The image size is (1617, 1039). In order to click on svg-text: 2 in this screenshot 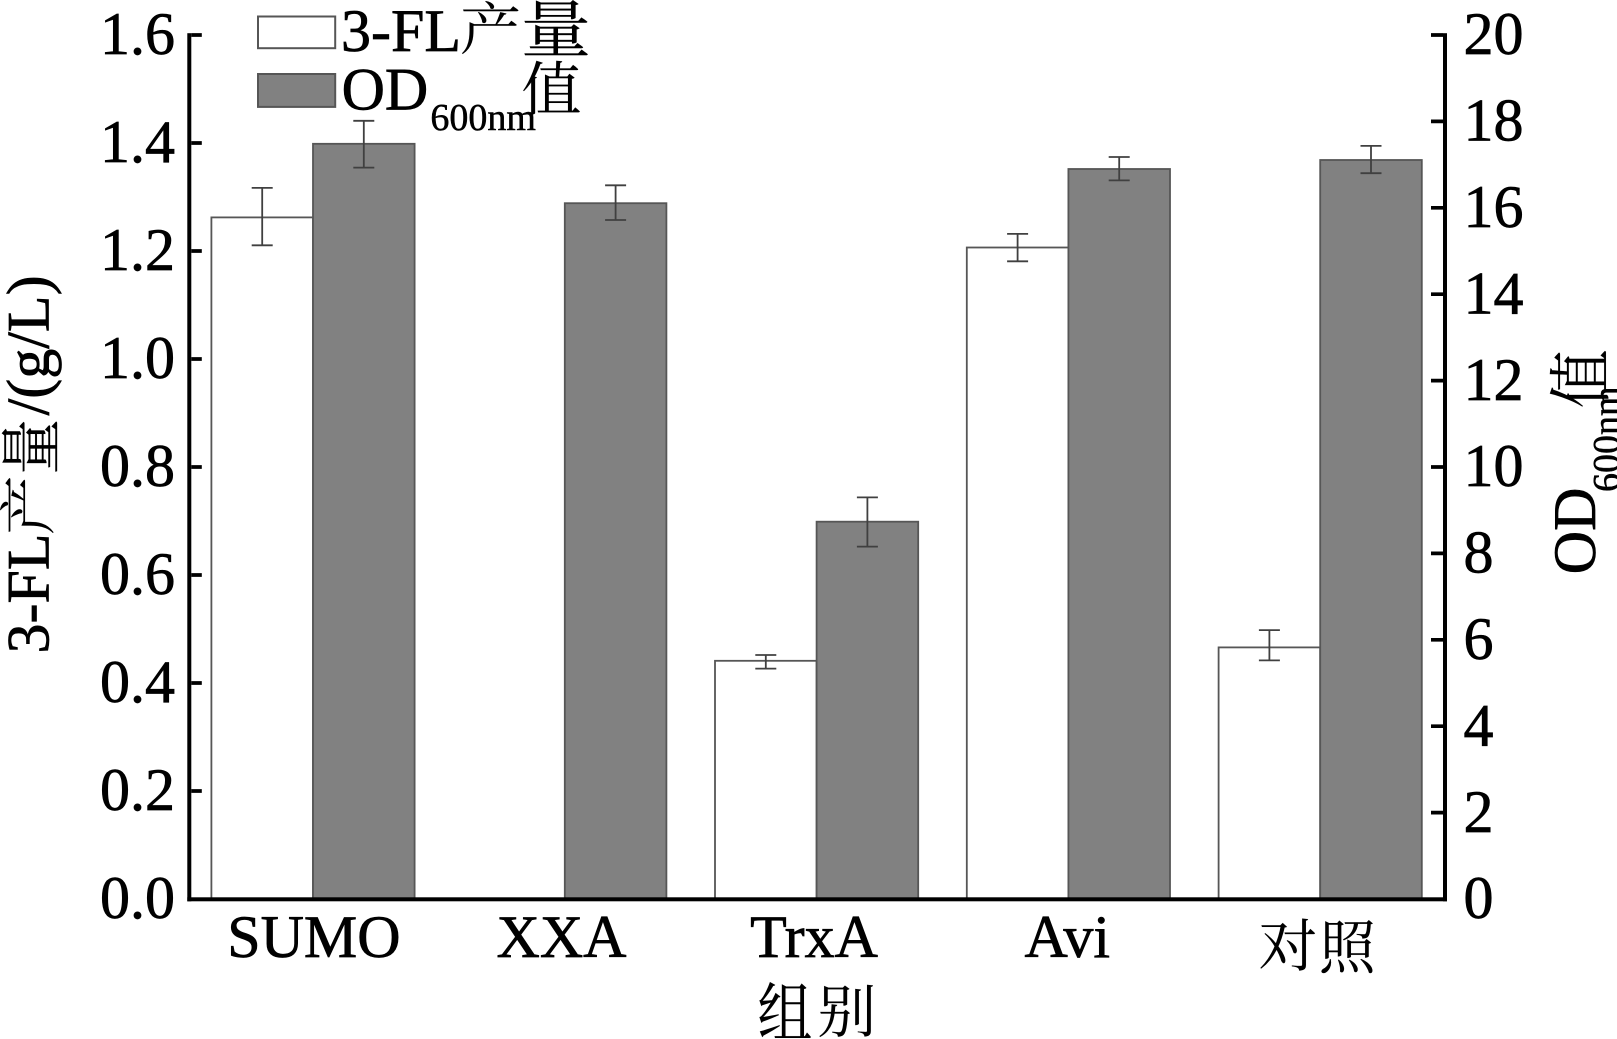, I will do `click(1479, 812)`.